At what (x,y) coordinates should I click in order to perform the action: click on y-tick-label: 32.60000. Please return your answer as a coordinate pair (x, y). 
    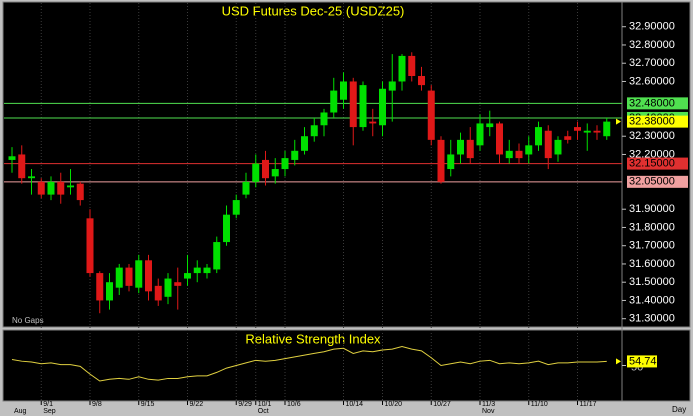
    Looking at the image, I should click on (652, 81).